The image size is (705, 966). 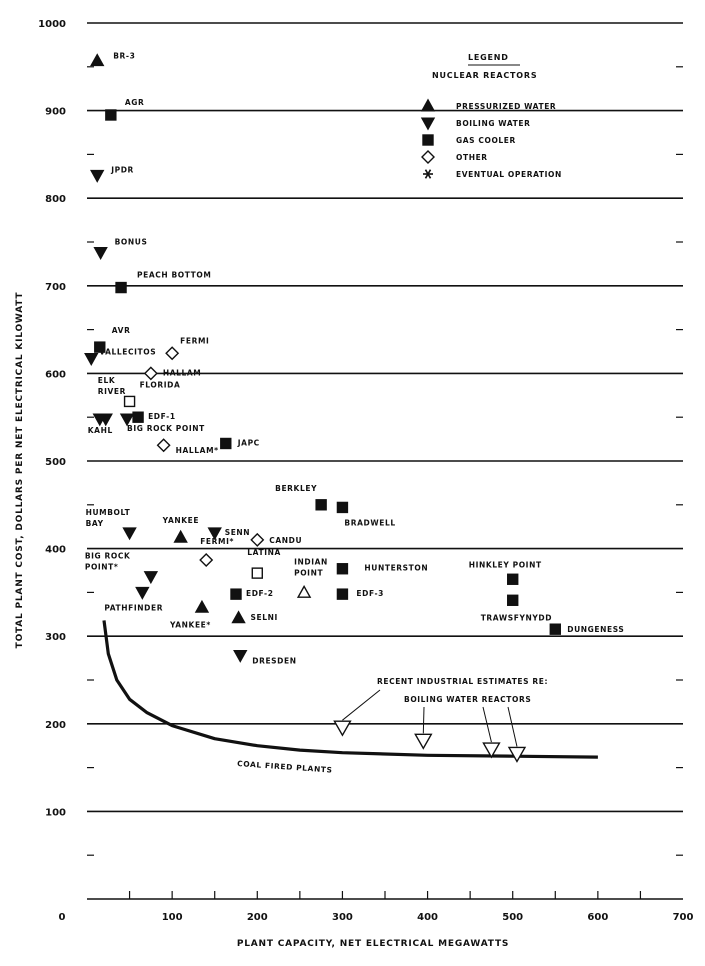 I want to click on point-label: EDF-3, so click(x=370, y=593).